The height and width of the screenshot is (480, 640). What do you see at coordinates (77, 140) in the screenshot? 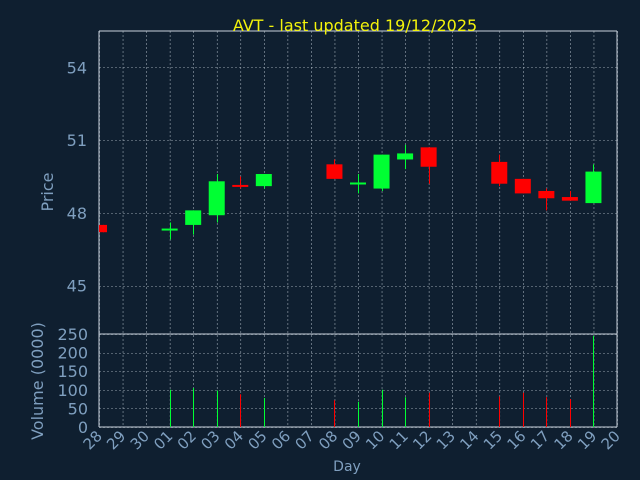
I see `price-tick-label: 51` at bounding box center [77, 140].